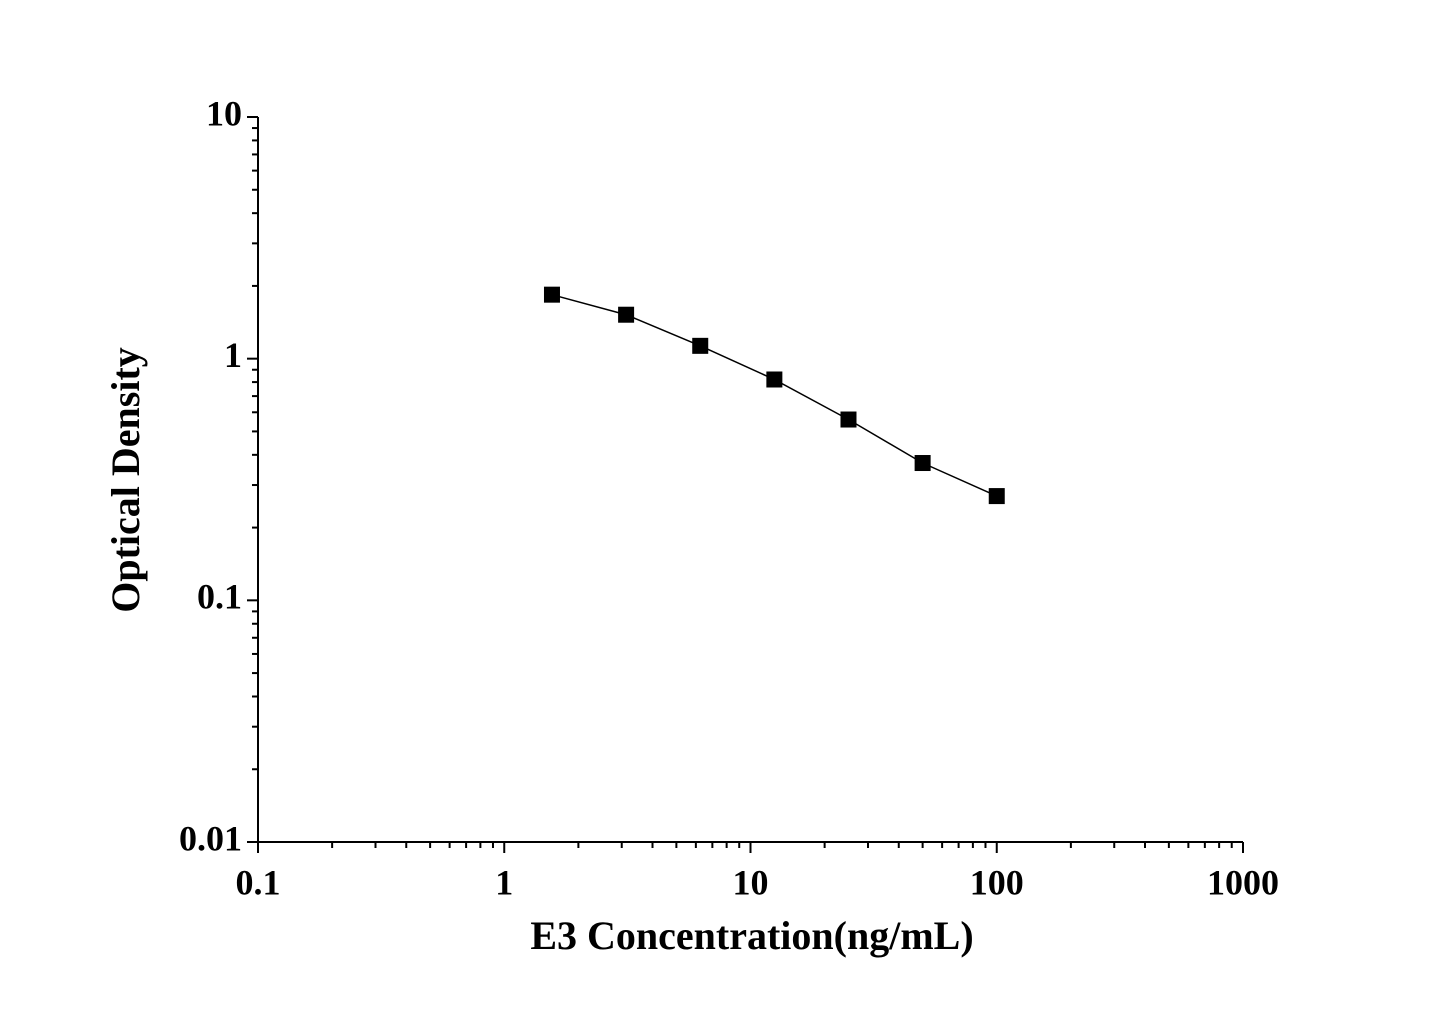  Describe the element at coordinates (258, 882) in the screenshot. I see `x-tick-label: 0.1` at that location.